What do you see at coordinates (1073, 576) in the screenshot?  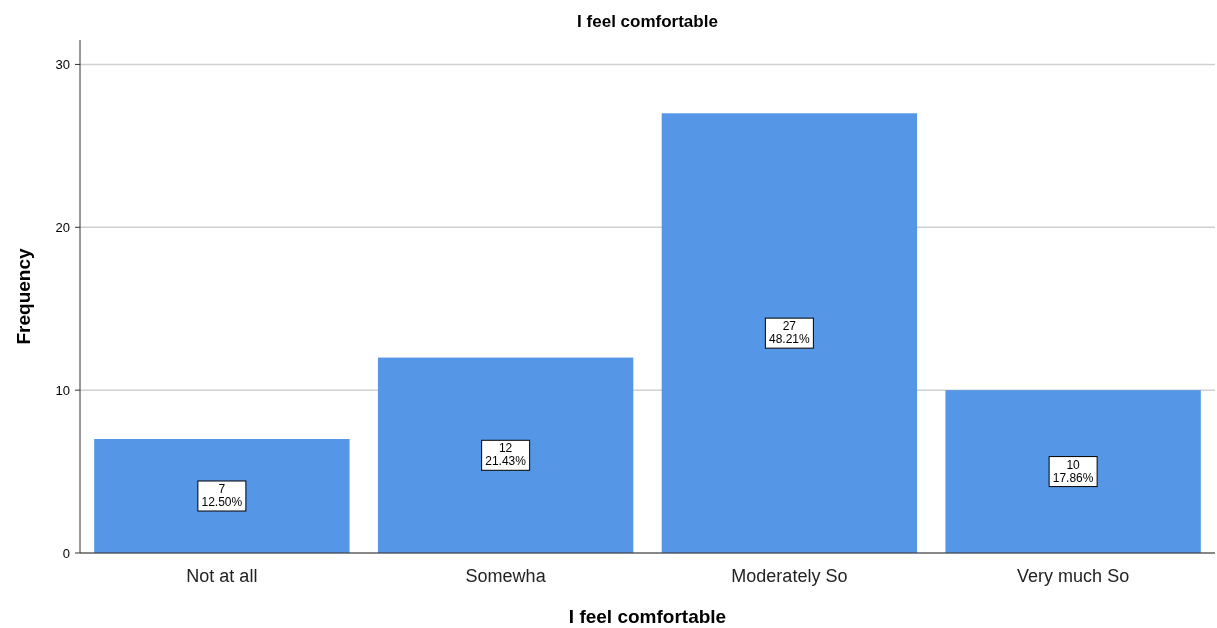 I see `x-tick-label: Very much So` at bounding box center [1073, 576].